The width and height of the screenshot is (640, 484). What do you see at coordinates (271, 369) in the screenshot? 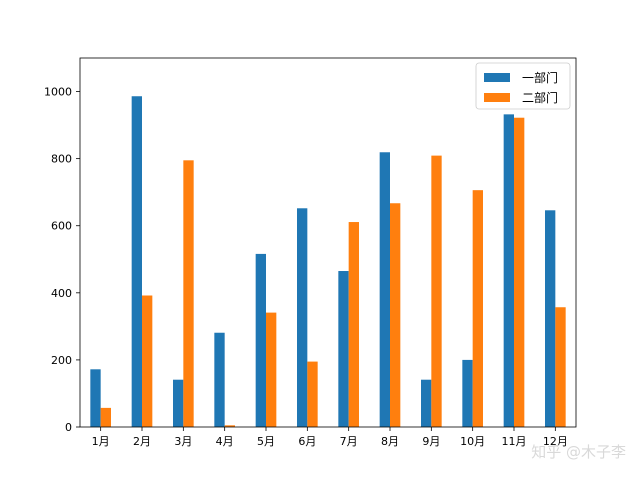
I see `bar-dept2-5月` at bounding box center [271, 369].